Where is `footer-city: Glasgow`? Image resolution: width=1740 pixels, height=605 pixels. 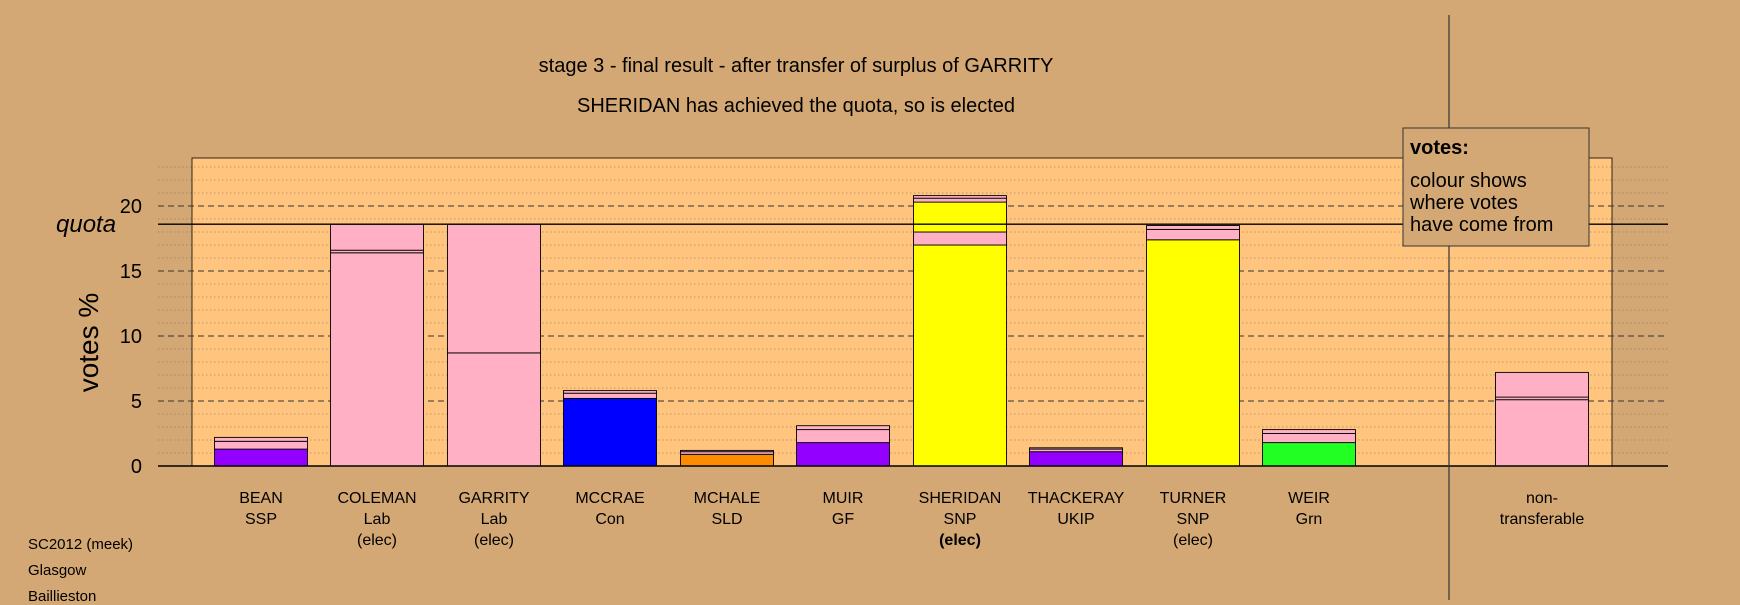
footer-city: Glasgow is located at coordinates (57, 570).